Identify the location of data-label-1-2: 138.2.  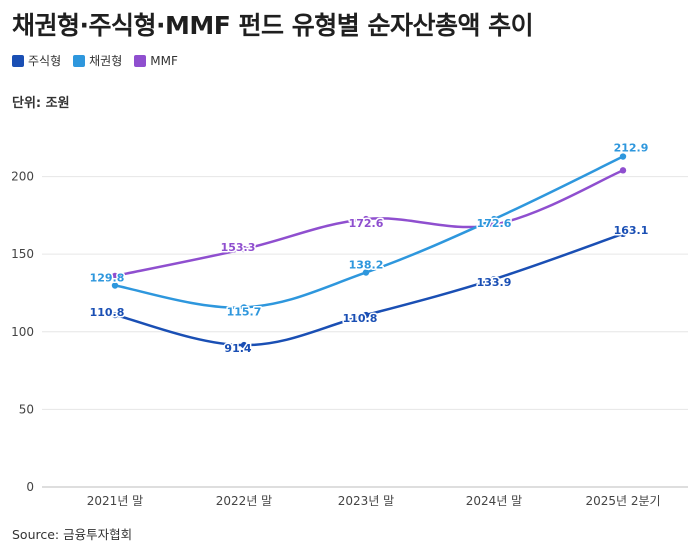
(366, 264).